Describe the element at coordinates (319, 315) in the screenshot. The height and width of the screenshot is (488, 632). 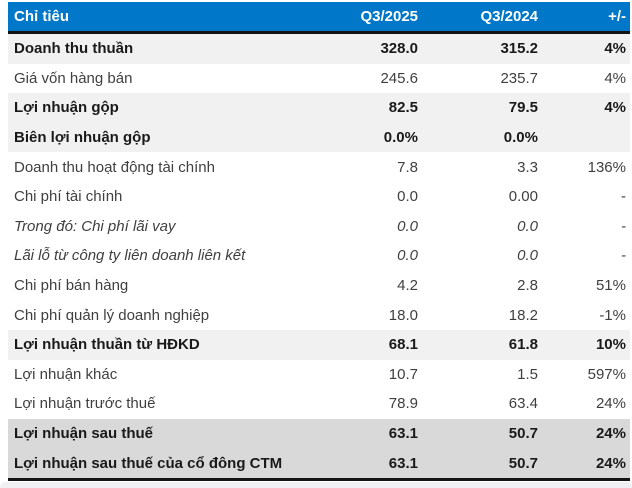
I see `table-row: Chi phí quản lý doanh nghiệp 18.0 18.2 -1%` at that location.